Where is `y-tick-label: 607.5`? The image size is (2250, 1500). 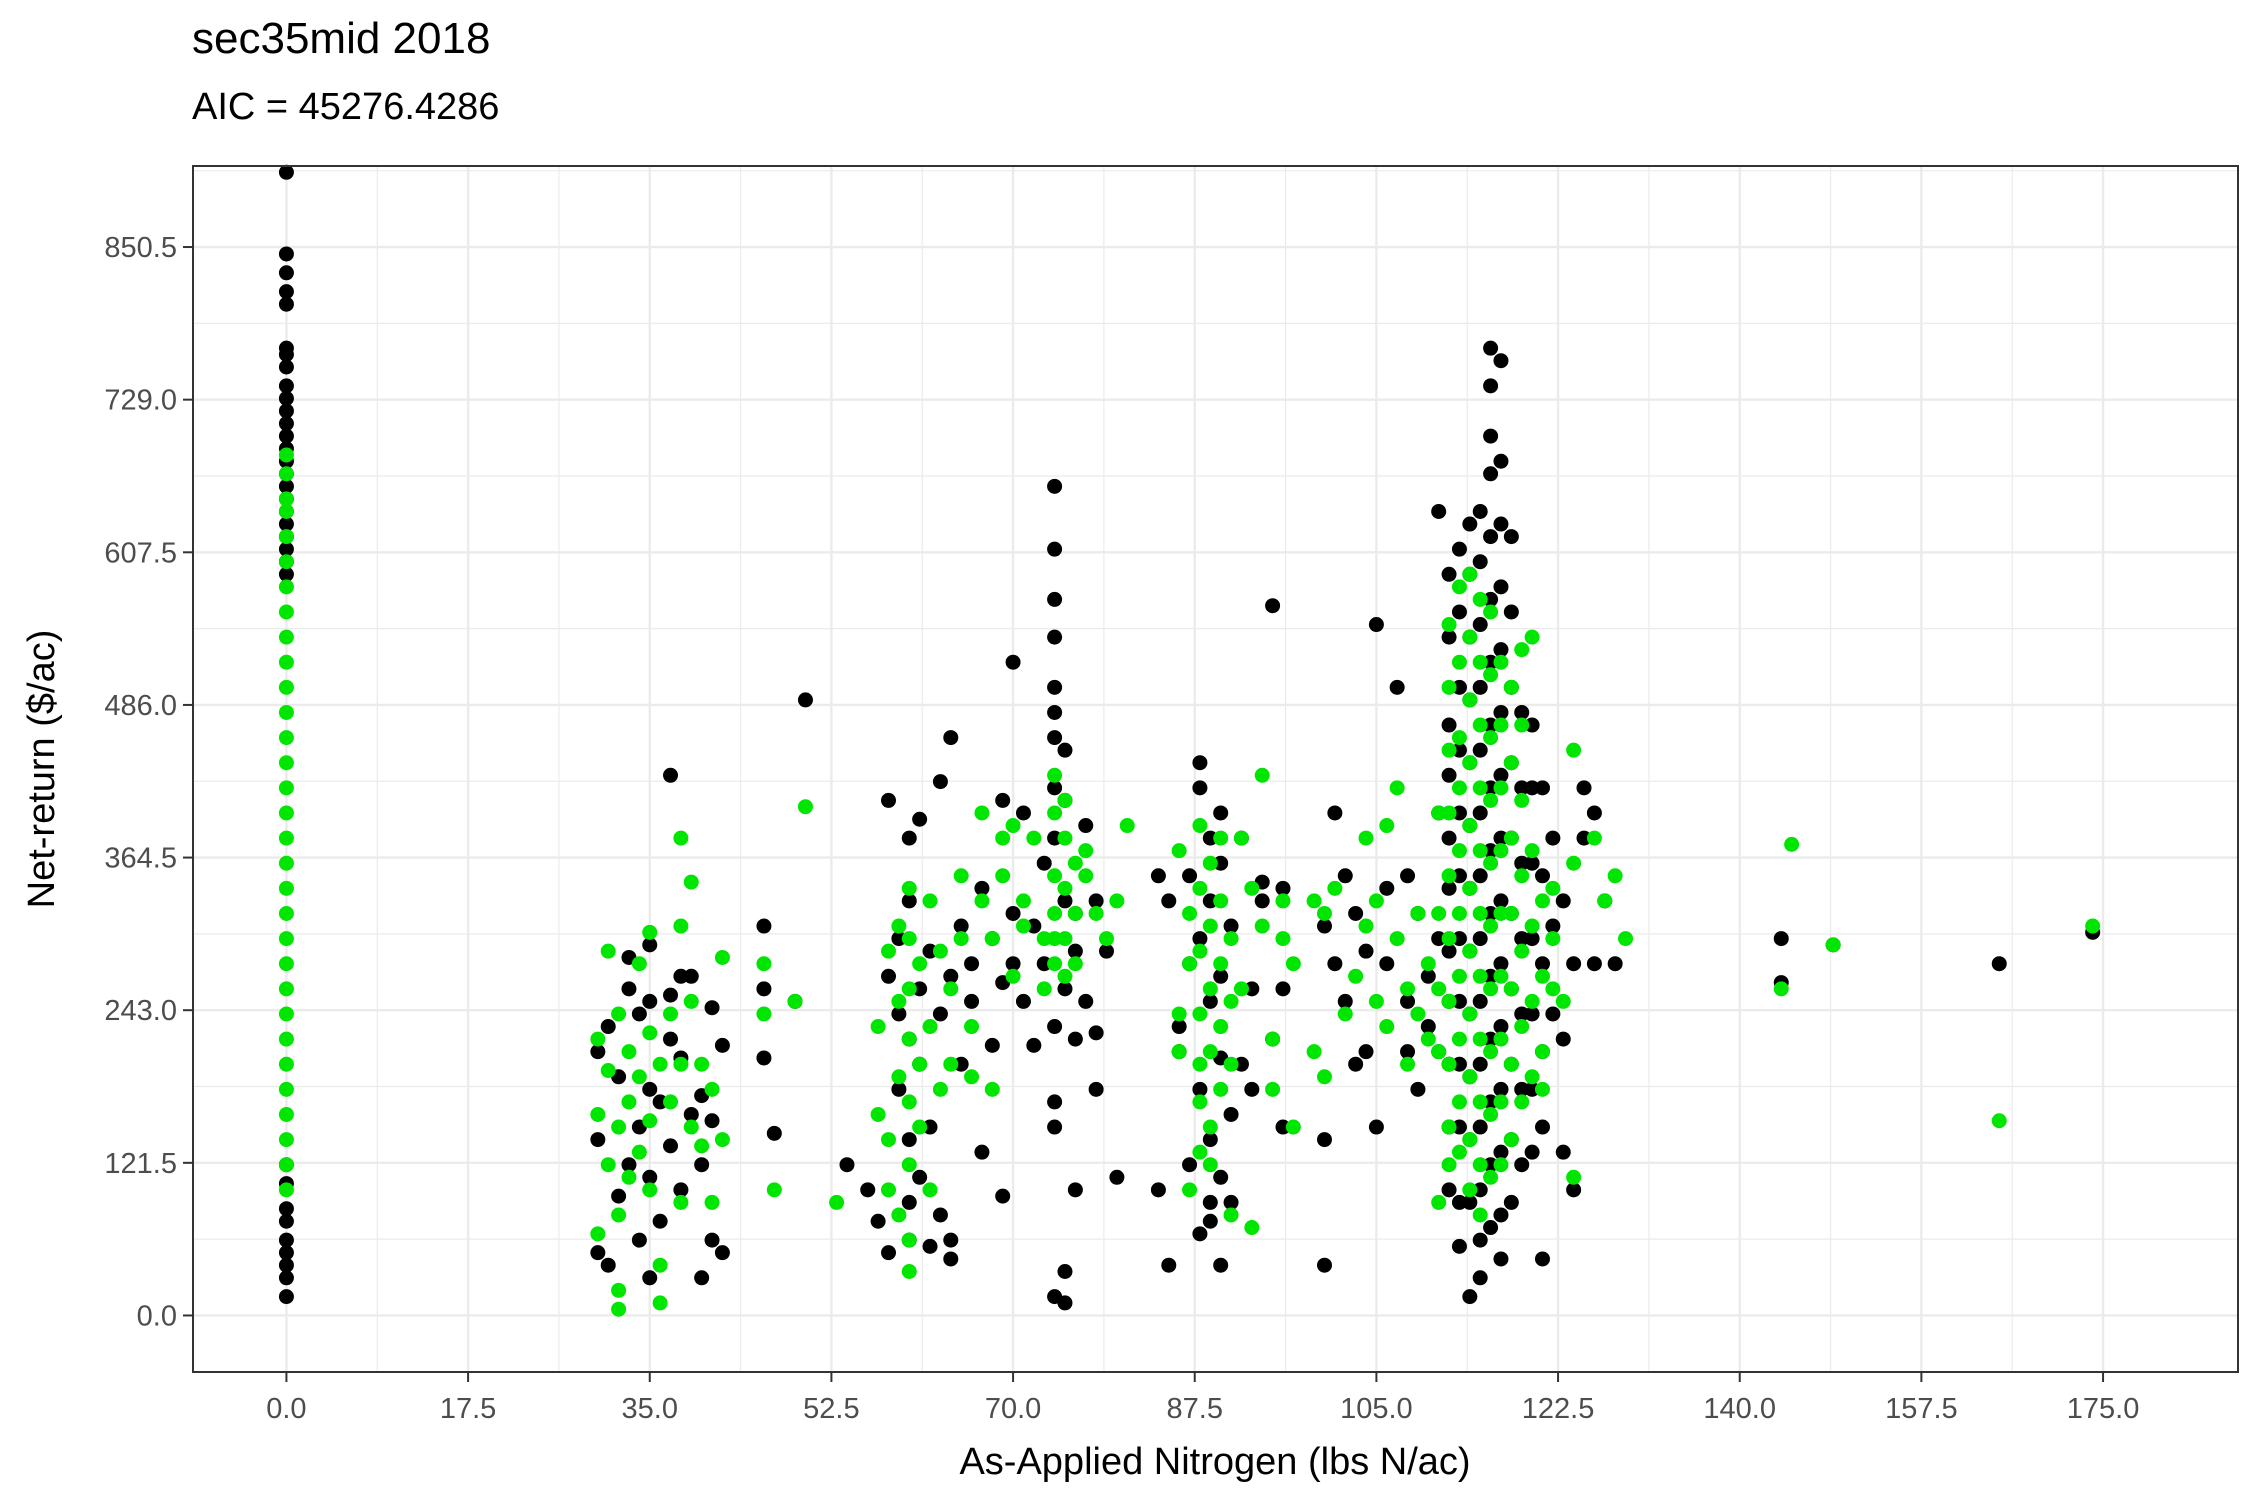 y-tick-label: 607.5 is located at coordinates (140, 553).